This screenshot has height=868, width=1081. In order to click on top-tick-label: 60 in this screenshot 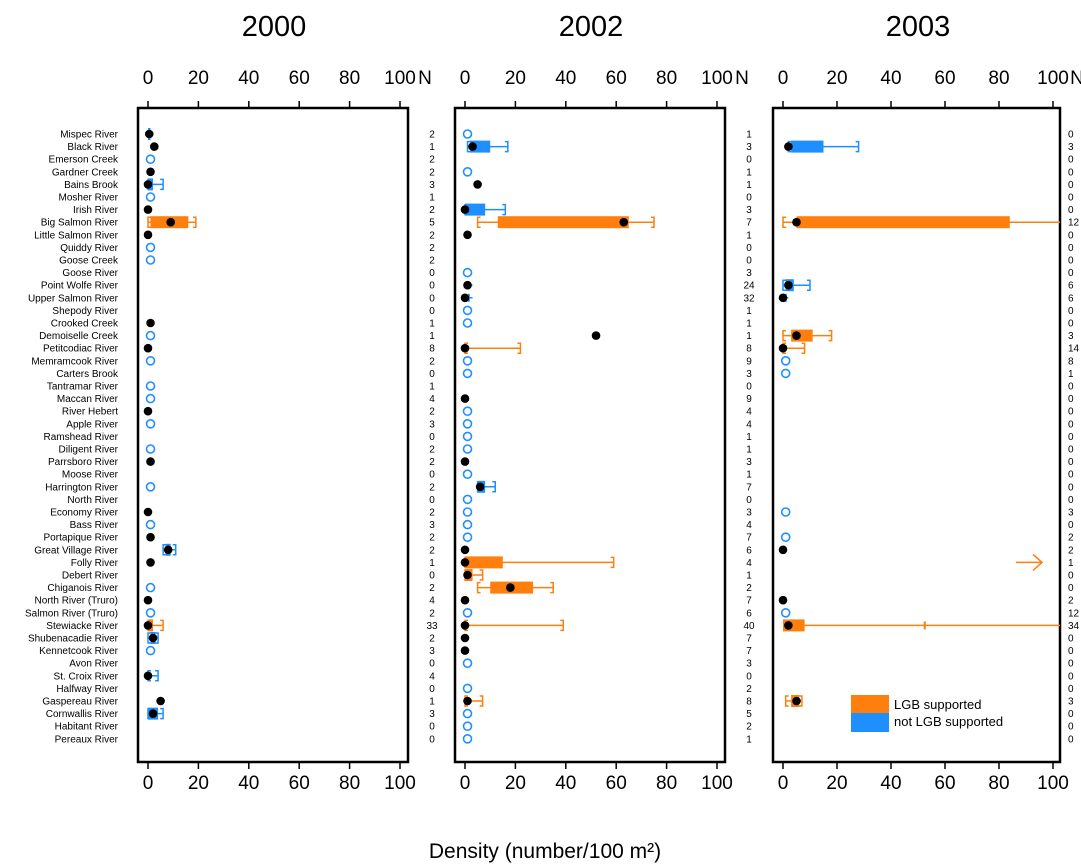, I will do `click(616, 78)`.